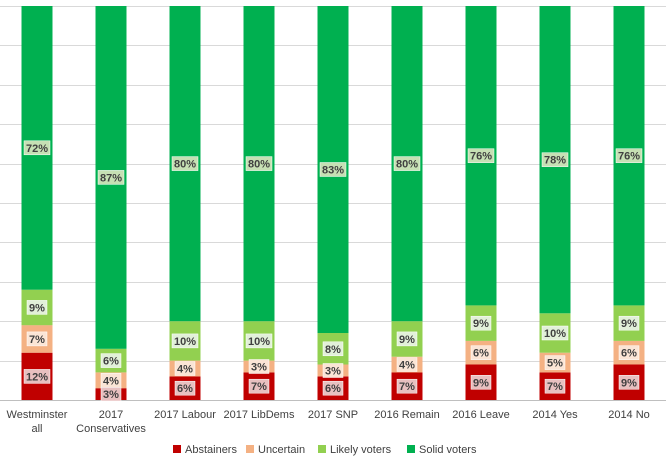 The width and height of the screenshot is (666, 465). I want to click on x-tick-label: 2014 No, so click(629, 415).